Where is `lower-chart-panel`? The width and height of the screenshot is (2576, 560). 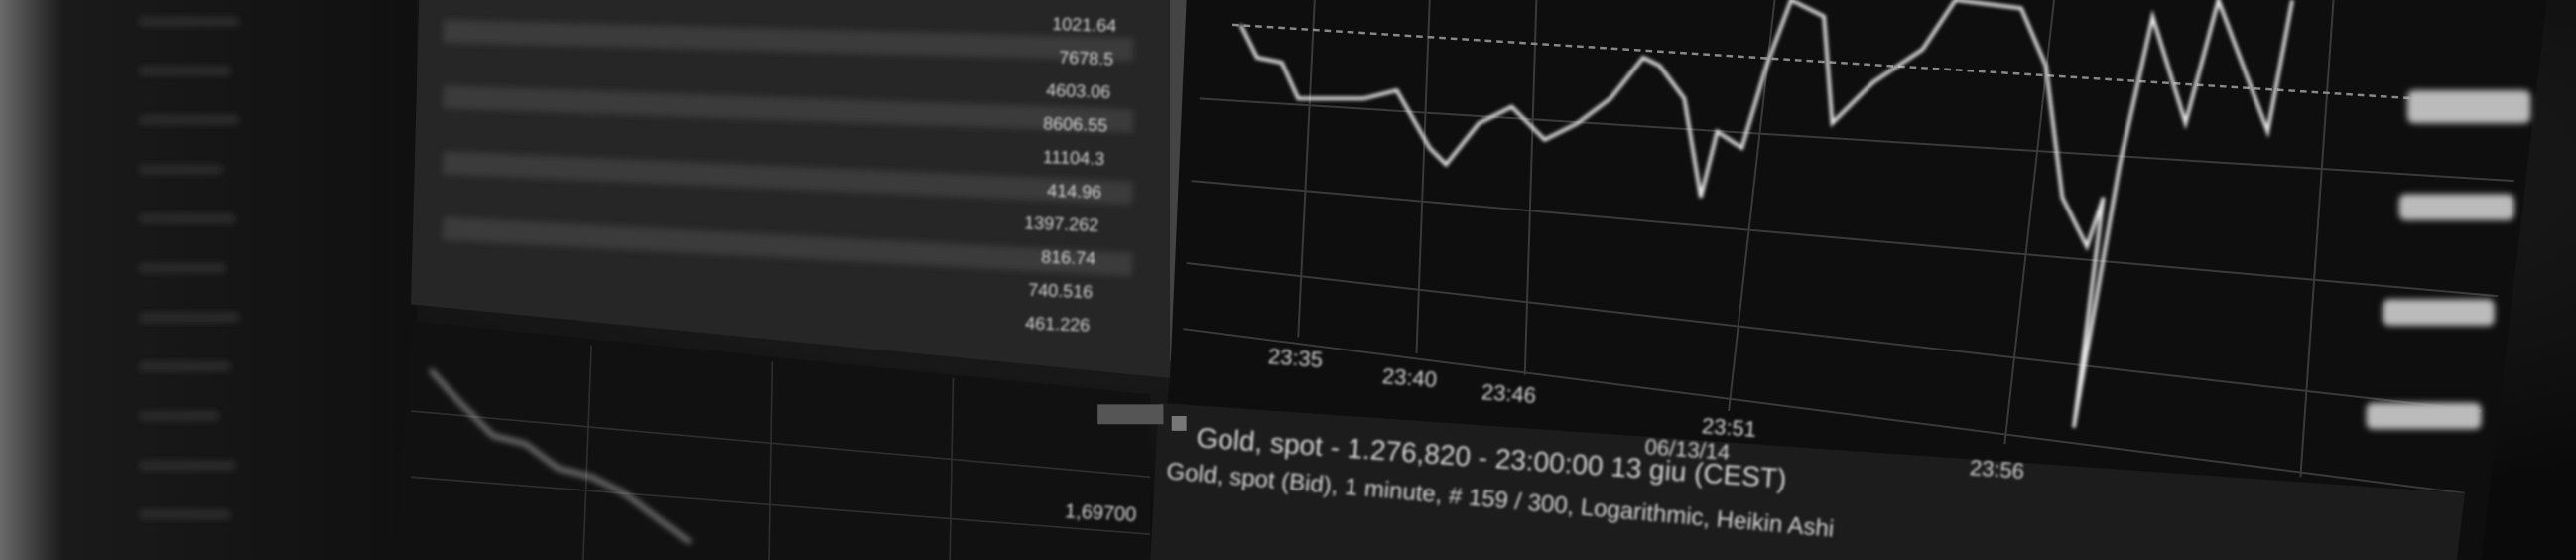
lower-chart-panel is located at coordinates (773, 440).